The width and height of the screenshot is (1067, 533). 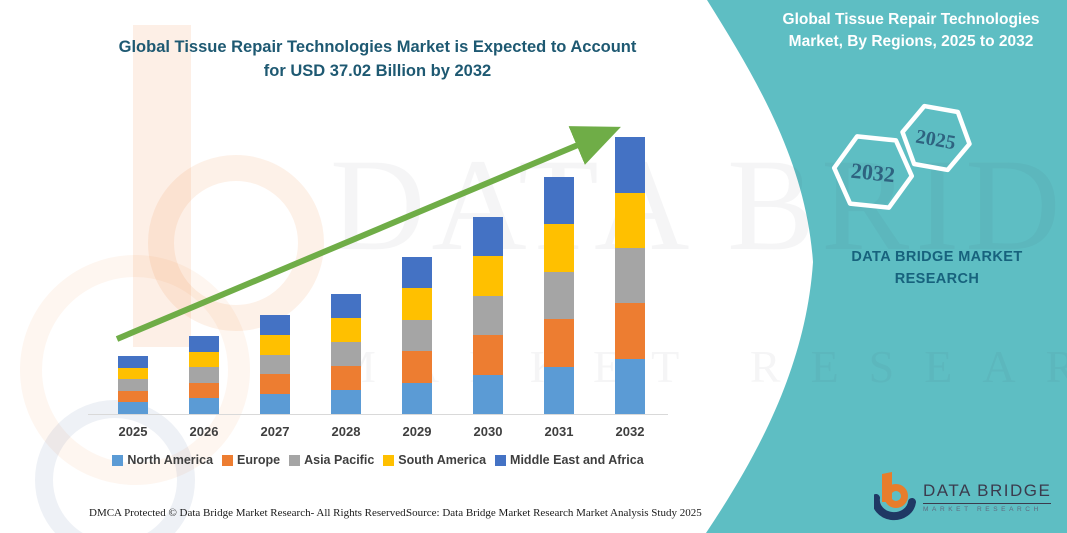 I want to click on x-axis-labels: 2025 2026 2027 2028 2029 2030 2031 2032, so click(x=378, y=433).